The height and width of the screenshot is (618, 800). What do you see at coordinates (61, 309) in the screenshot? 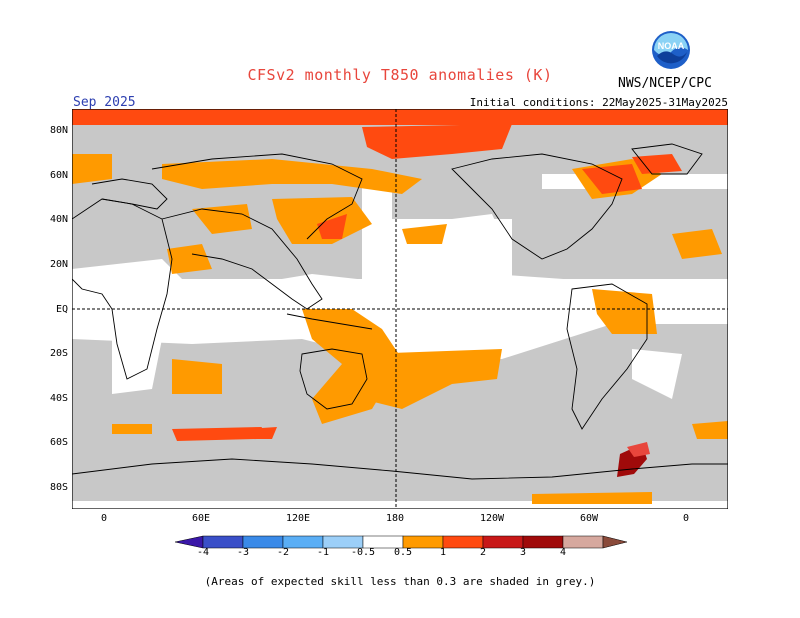
I see `lat-label: EQ` at bounding box center [61, 309].